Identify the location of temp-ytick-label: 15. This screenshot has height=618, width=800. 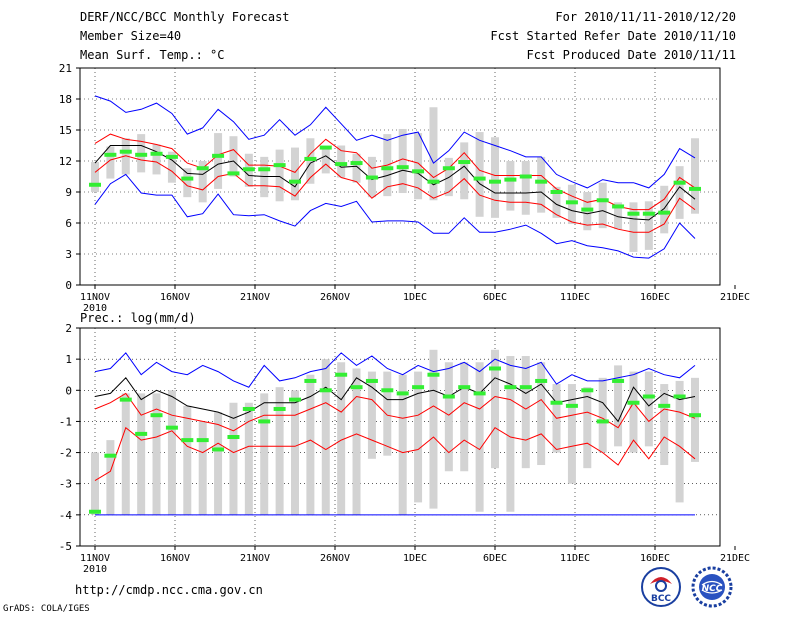
(65, 130).